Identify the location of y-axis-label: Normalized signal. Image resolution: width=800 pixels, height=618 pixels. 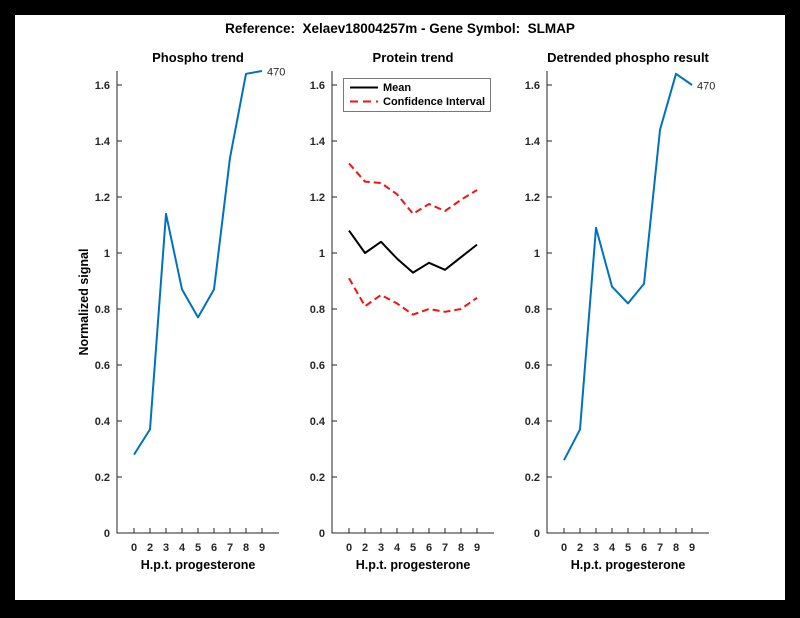
(84, 302).